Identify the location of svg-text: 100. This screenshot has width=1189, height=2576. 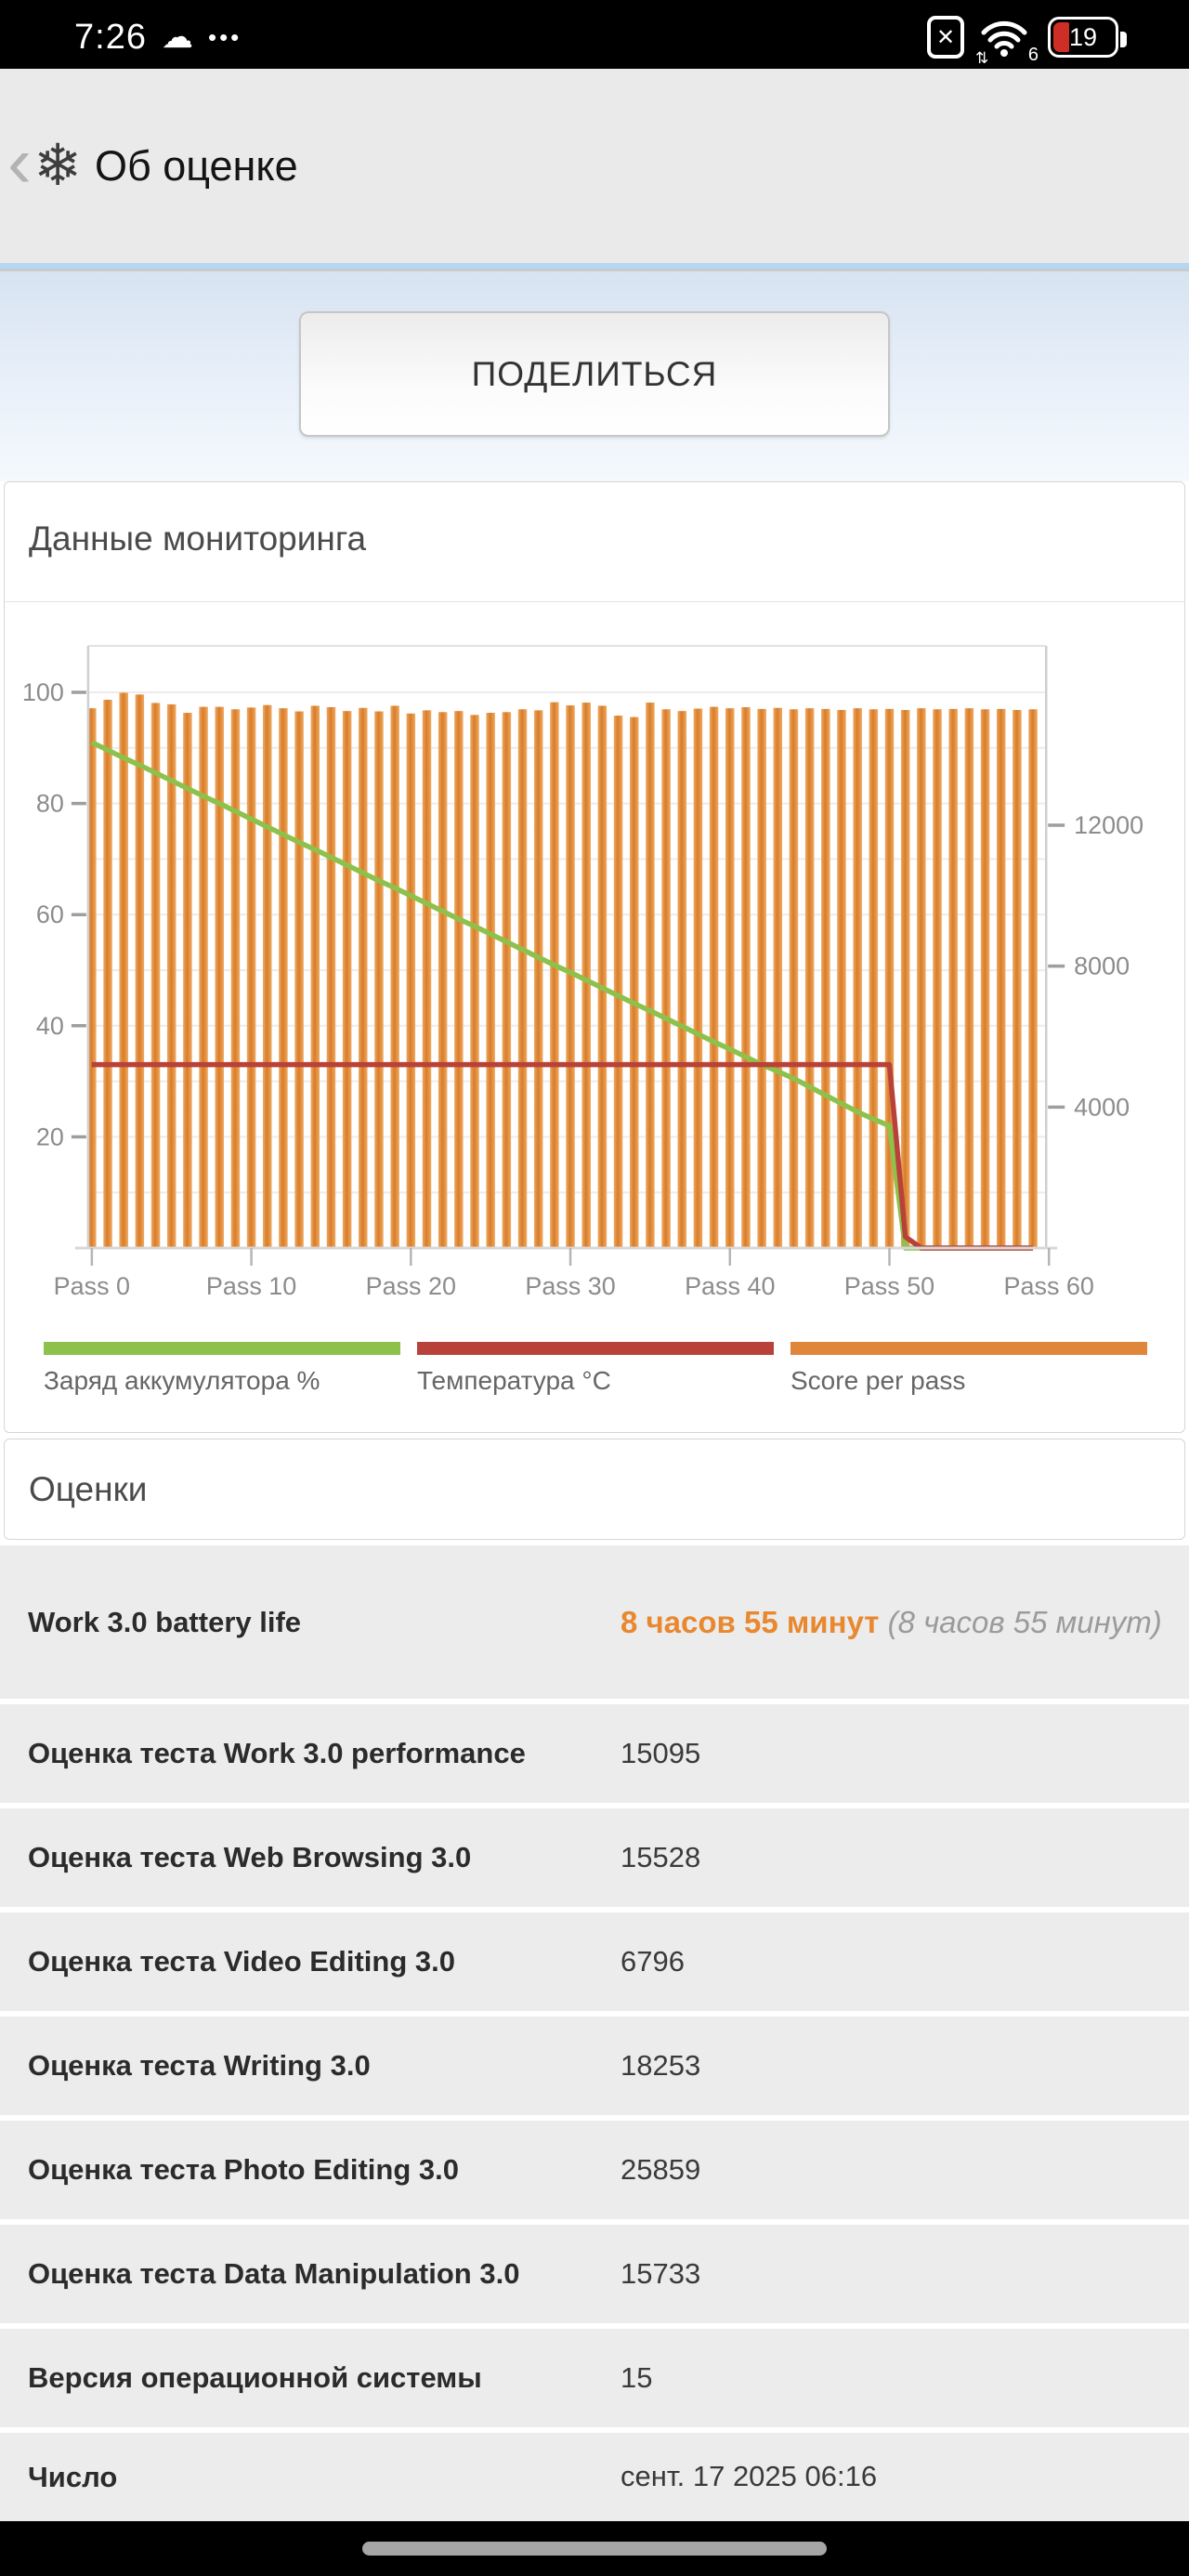
(43, 692).